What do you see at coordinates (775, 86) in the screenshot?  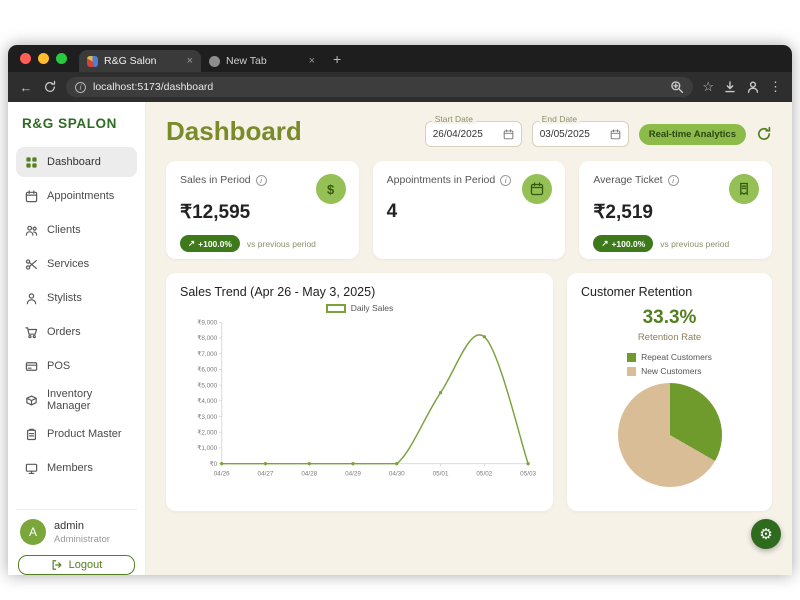 I see `browser-menu-icon: ⋮` at bounding box center [775, 86].